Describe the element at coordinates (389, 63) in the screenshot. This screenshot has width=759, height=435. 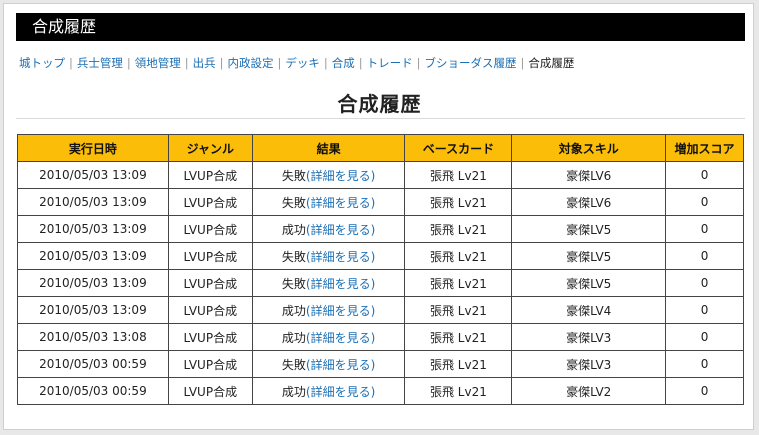
I see `nav-link-trade: トレード` at that location.